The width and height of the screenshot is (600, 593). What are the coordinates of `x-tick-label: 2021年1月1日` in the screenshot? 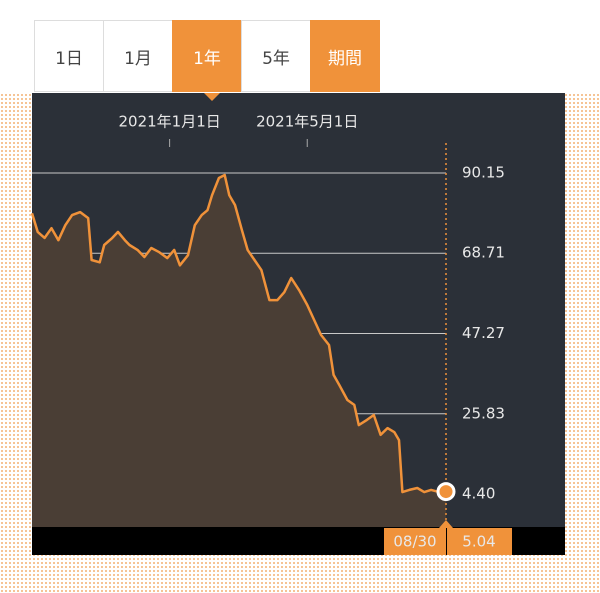 It's located at (169, 122).